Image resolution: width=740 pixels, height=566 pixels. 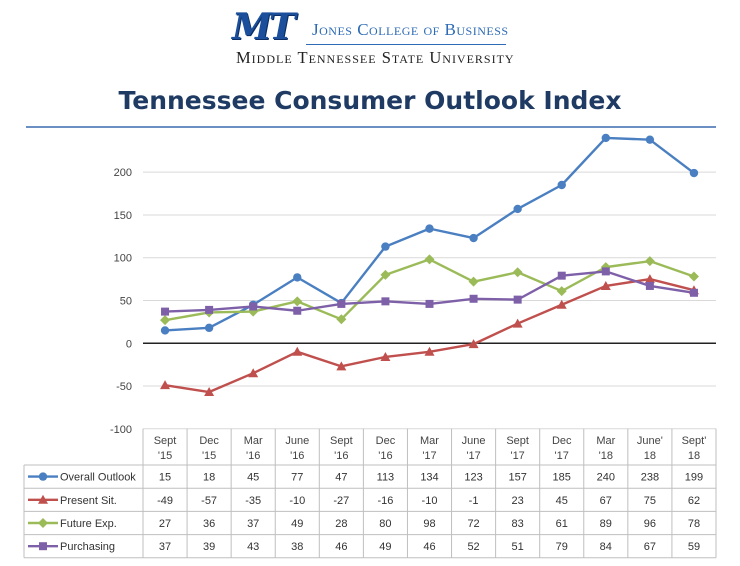 What do you see at coordinates (209, 524) in the screenshot?
I see `data-table-value: 36` at bounding box center [209, 524].